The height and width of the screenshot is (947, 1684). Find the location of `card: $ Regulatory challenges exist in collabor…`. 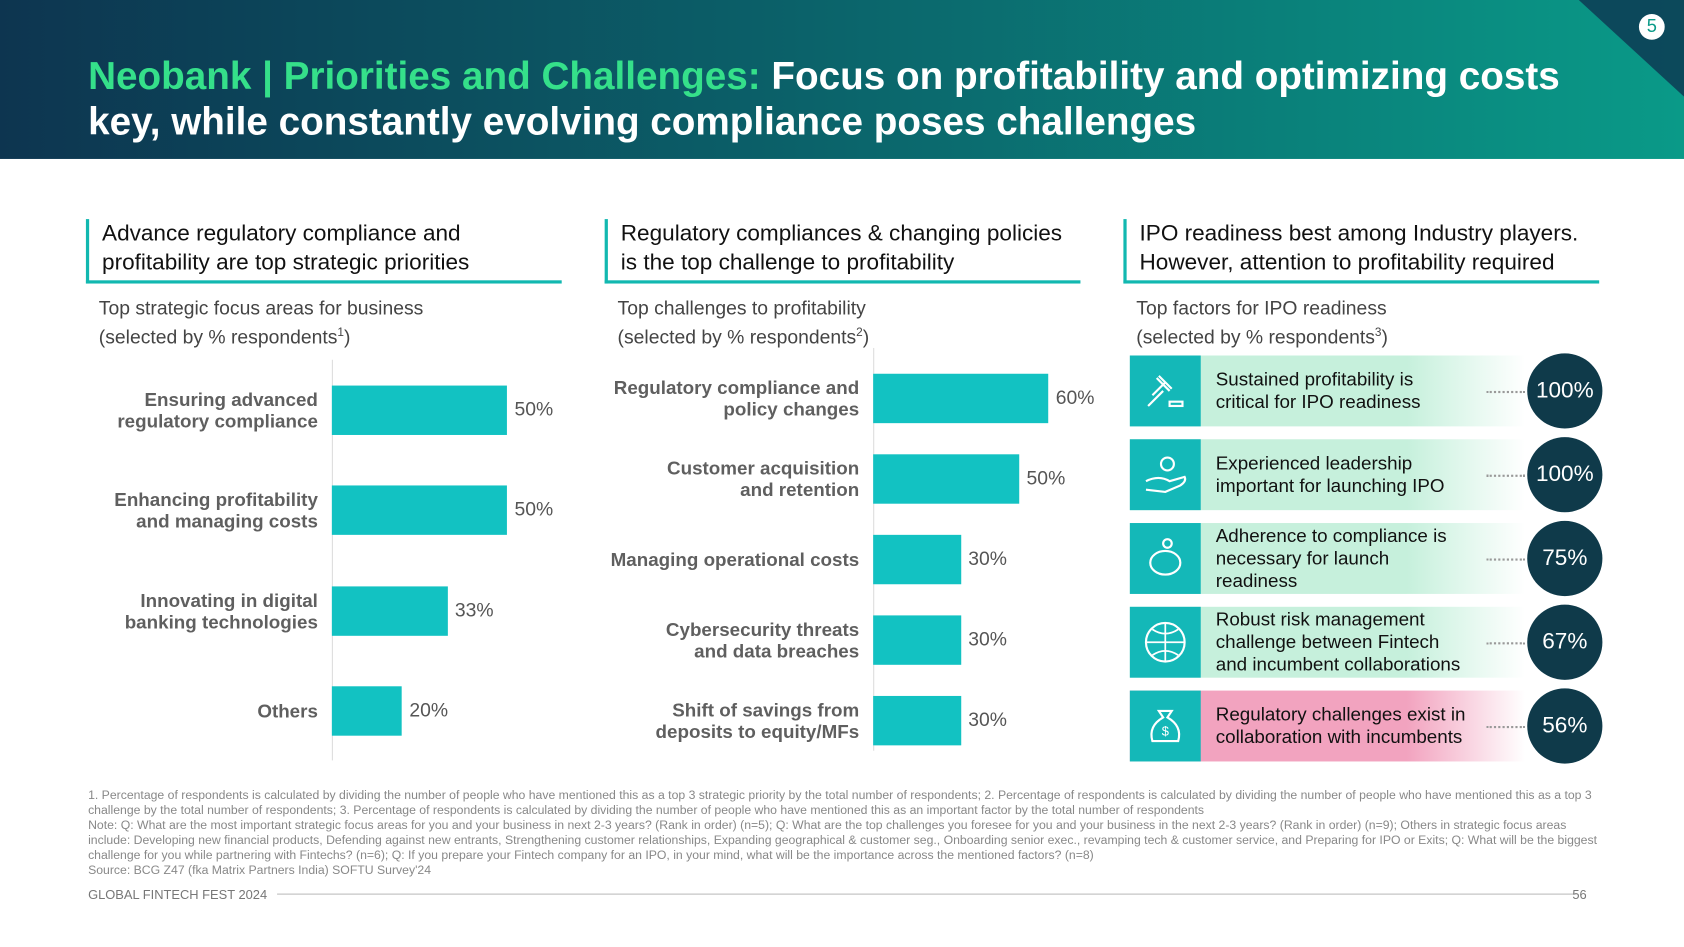

card: $ Regulatory challenges exist in collabor… is located at coordinates (1327, 726).